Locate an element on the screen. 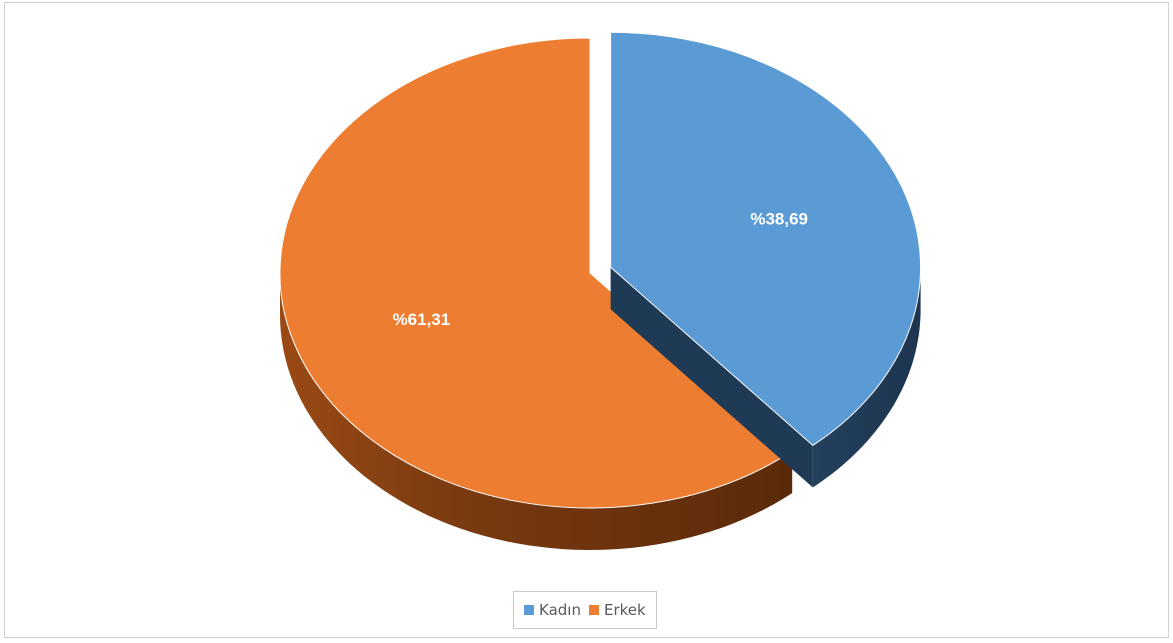 This screenshot has width=1173, height=643. legend-label-kadin: Kadın is located at coordinates (560, 610).